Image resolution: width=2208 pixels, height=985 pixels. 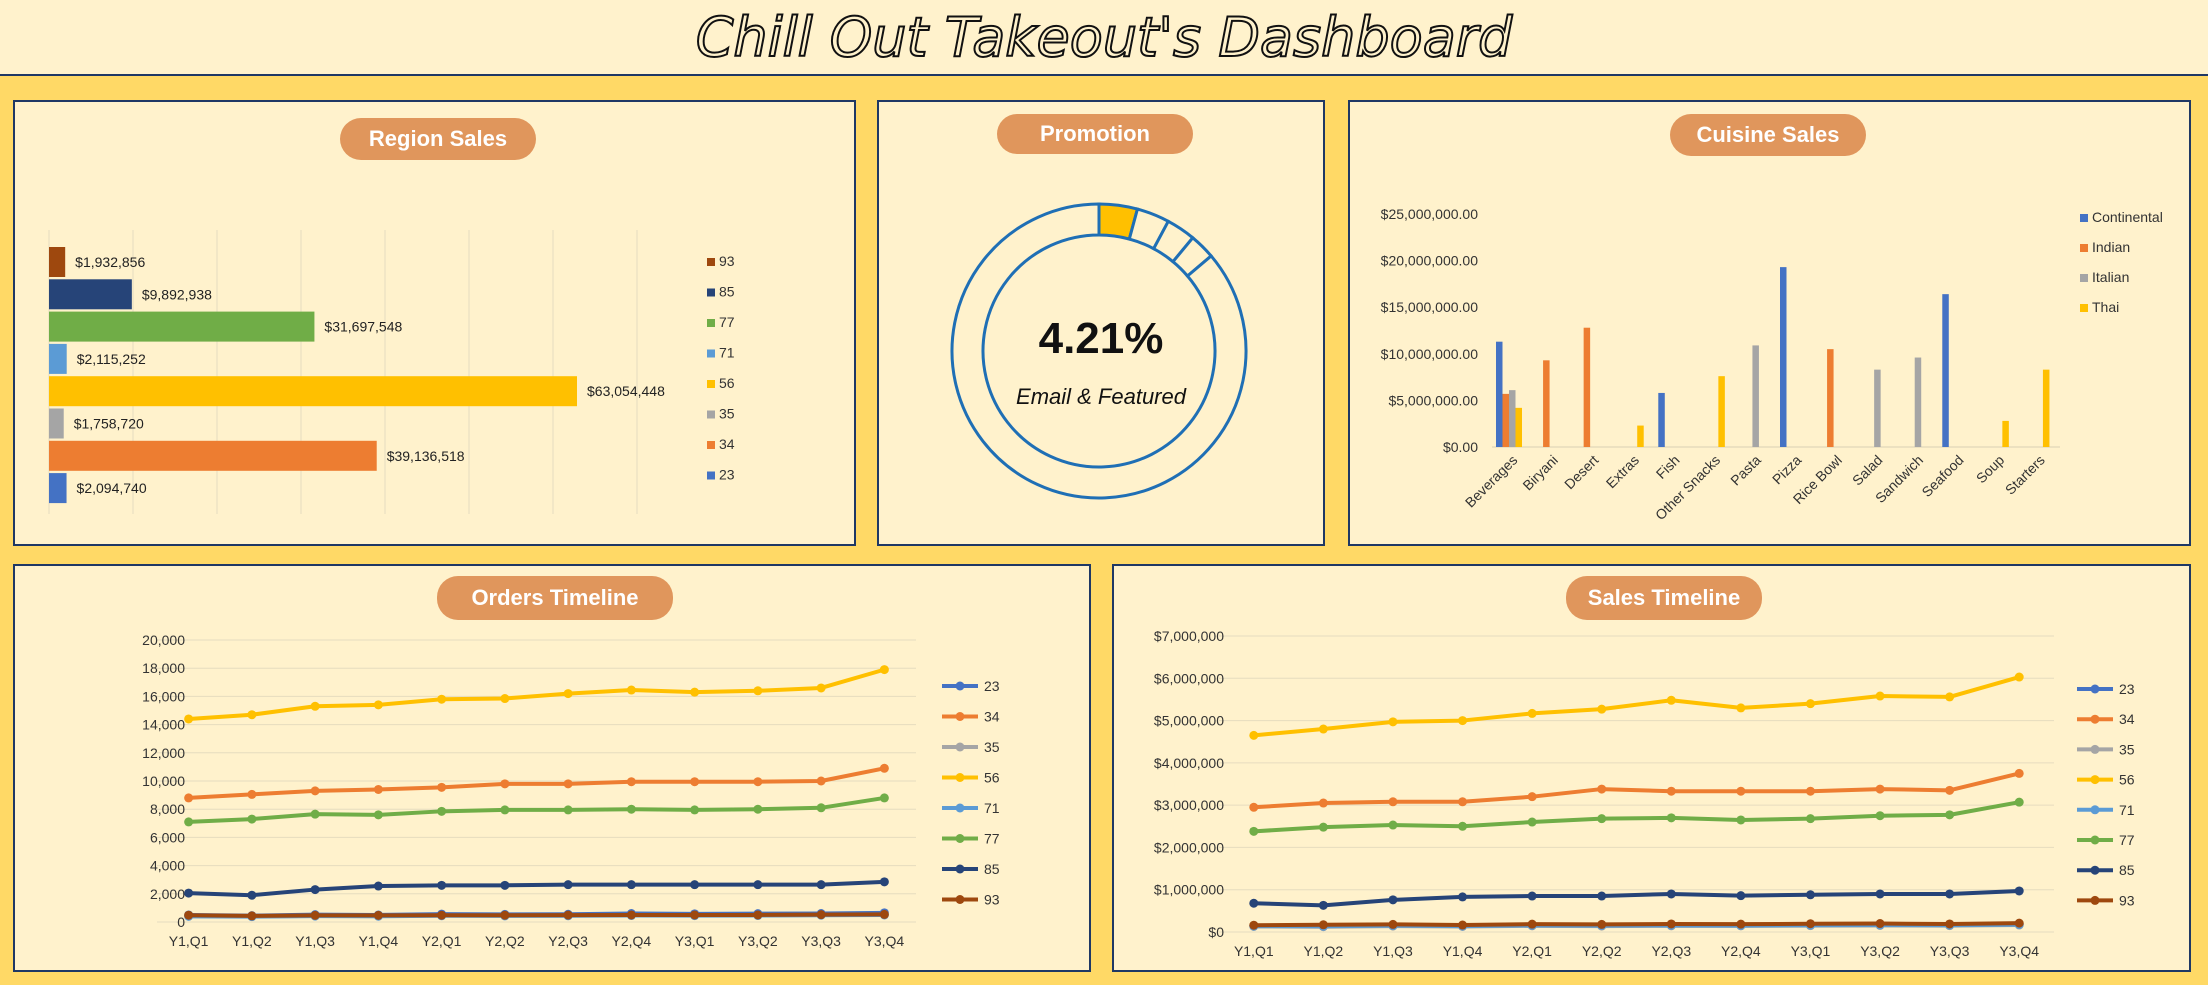 I want to click on cuisine-sales-legend-label: Italian, so click(x=2110, y=277).